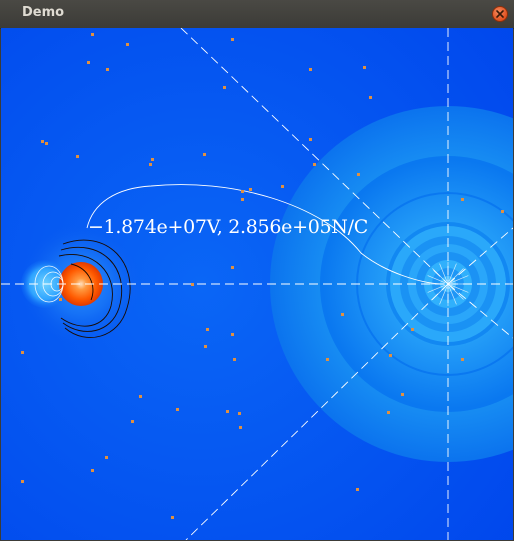 The image size is (514, 541). I want to click on close-button, so click(500, 14).